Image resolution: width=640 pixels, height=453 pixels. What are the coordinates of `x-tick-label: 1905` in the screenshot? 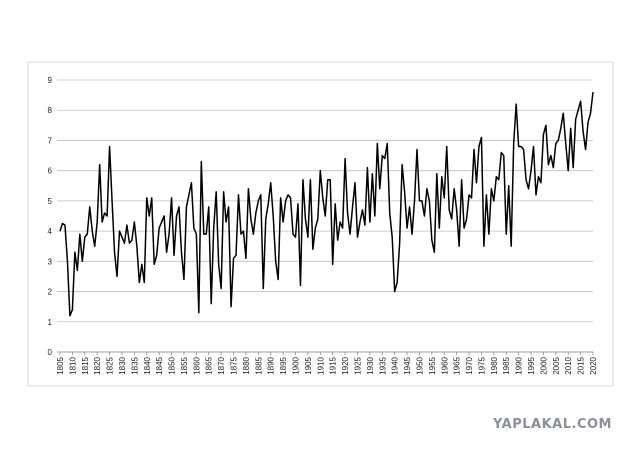 It's located at (308, 365).